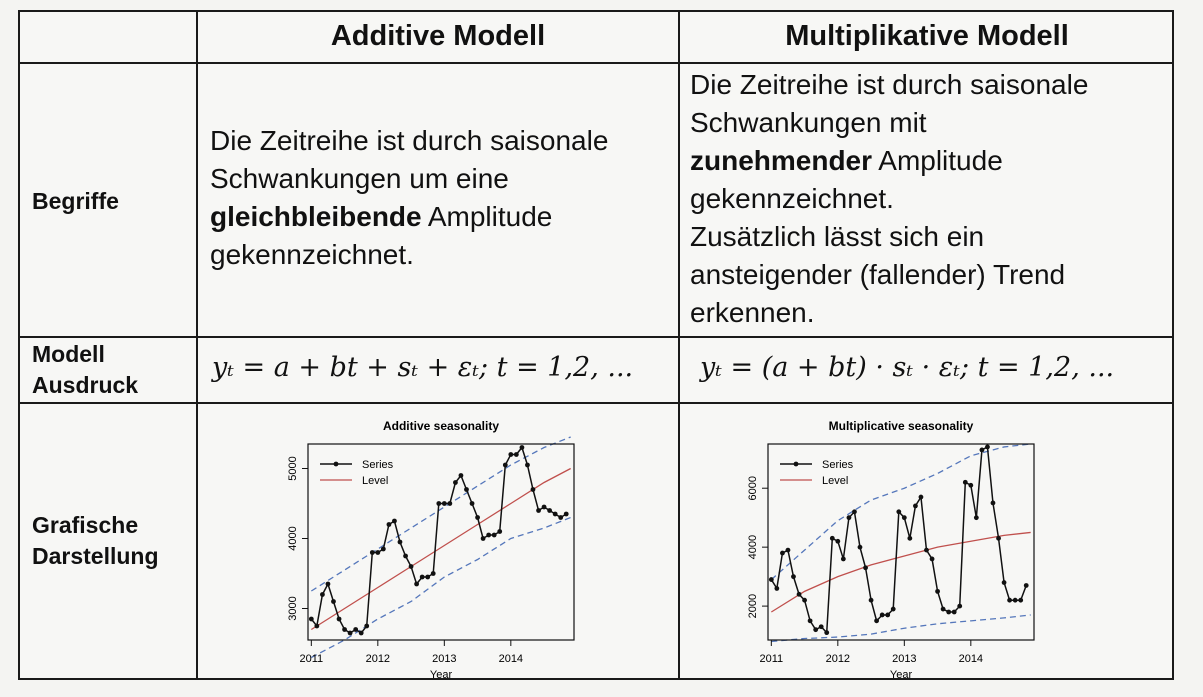  What do you see at coordinates (808, 122) in the screenshot?
I see `mult-desc-line2: Schwankungen mit` at bounding box center [808, 122].